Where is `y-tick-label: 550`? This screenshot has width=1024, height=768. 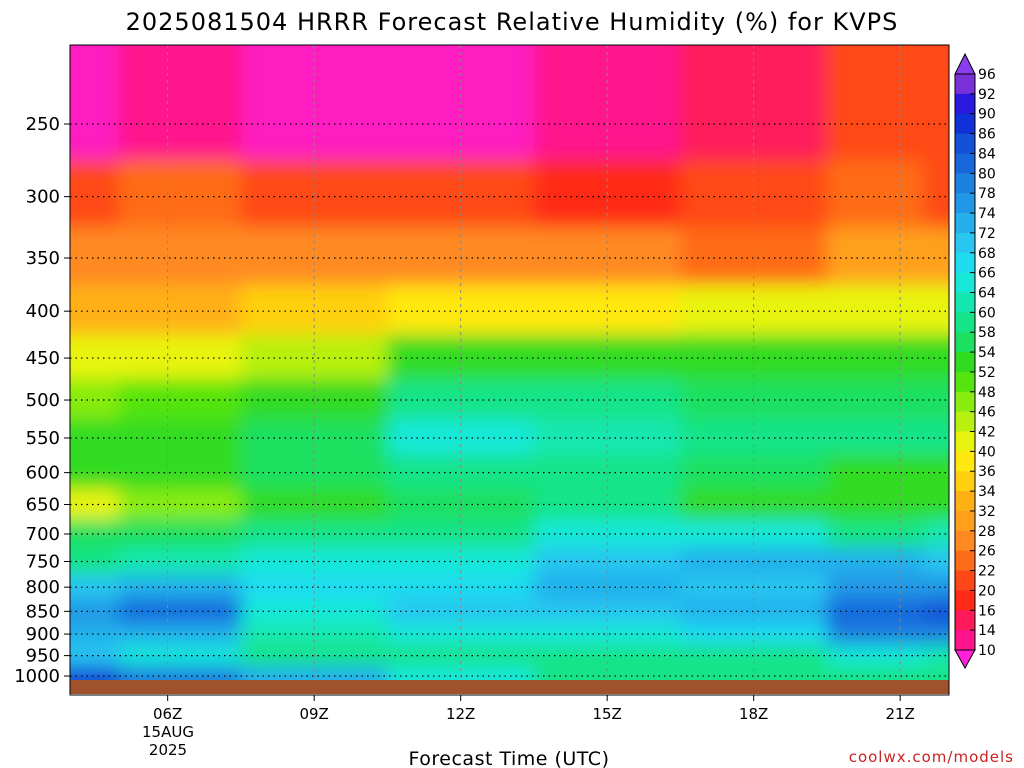
y-tick-label: 550 is located at coordinates (43, 438).